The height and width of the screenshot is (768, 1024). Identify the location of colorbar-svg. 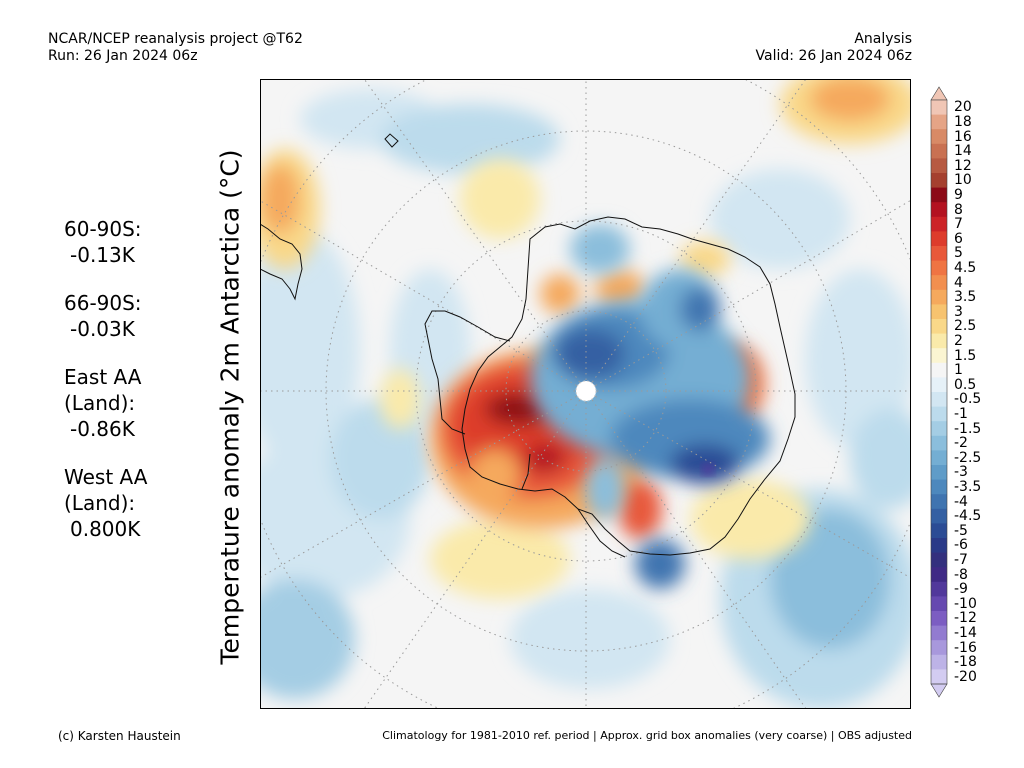
(939, 392).